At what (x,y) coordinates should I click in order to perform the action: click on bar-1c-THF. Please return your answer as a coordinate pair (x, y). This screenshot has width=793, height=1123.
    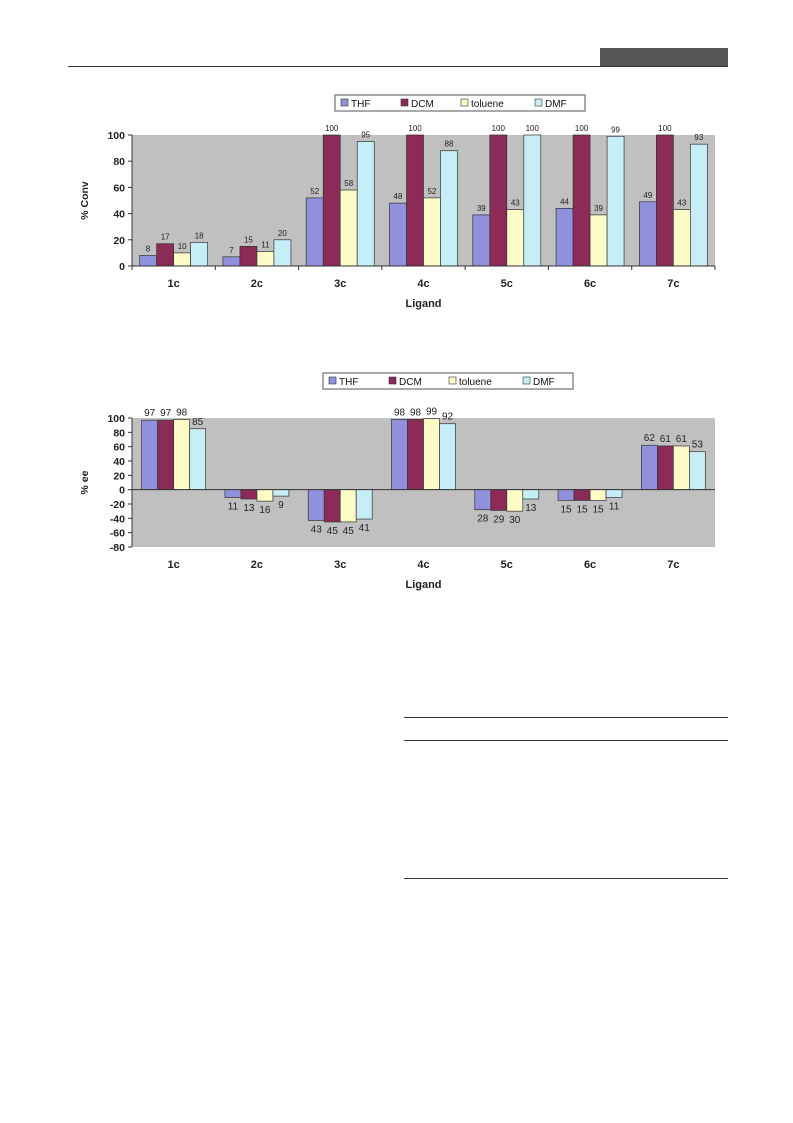
    Looking at the image, I should click on (148, 261).